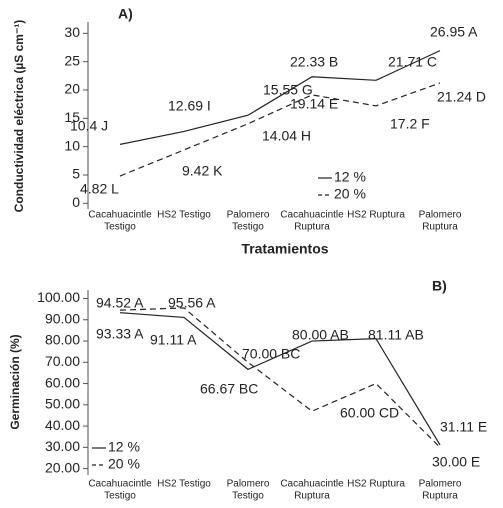 The image size is (503, 508). What do you see at coordinates (72, 60) in the screenshot?
I see `y-tick-label: 25` at bounding box center [72, 60].